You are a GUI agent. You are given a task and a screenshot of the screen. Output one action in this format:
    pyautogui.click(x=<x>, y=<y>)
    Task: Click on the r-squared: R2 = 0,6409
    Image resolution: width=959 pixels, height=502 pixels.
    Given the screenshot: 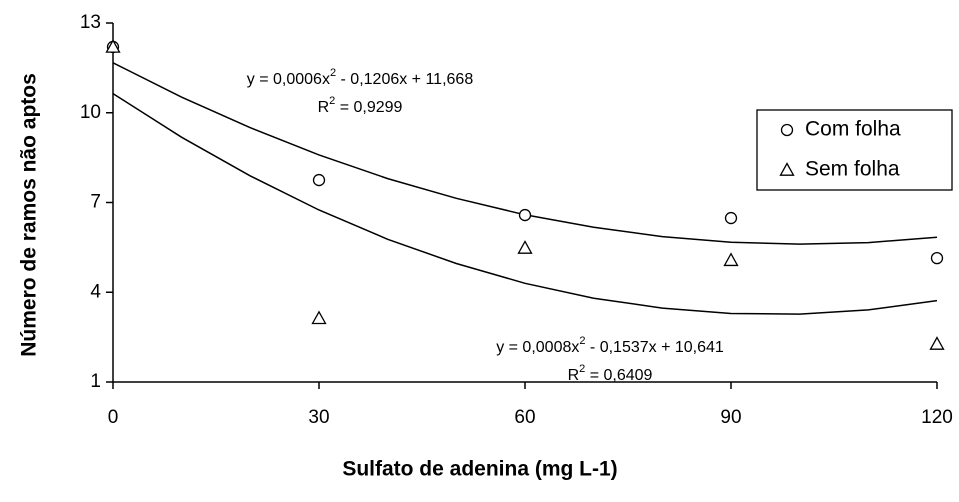 What is the action you would take?
    pyautogui.click(x=610, y=373)
    